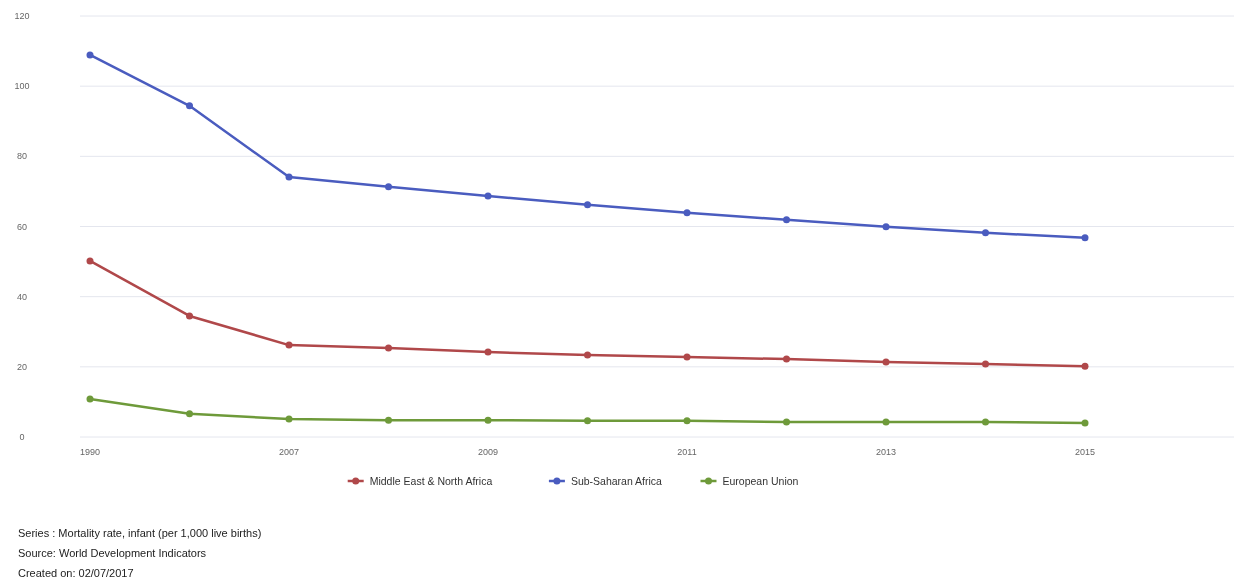  What do you see at coordinates (289, 452) in the screenshot?
I see `x-tick-label: 2007` at bounding box center [289, 452].